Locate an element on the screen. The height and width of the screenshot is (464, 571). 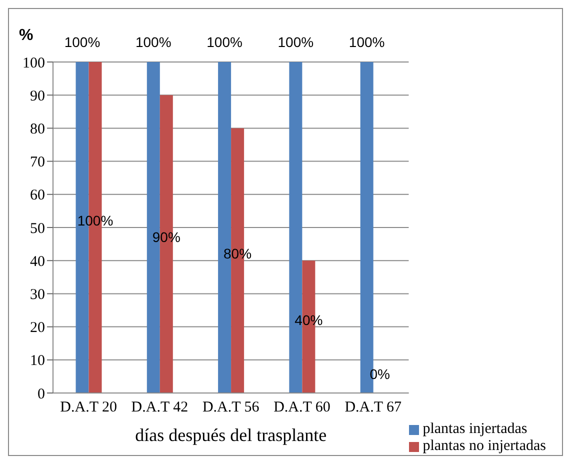
y-axis-title: % is located at coordinates (26, 36).